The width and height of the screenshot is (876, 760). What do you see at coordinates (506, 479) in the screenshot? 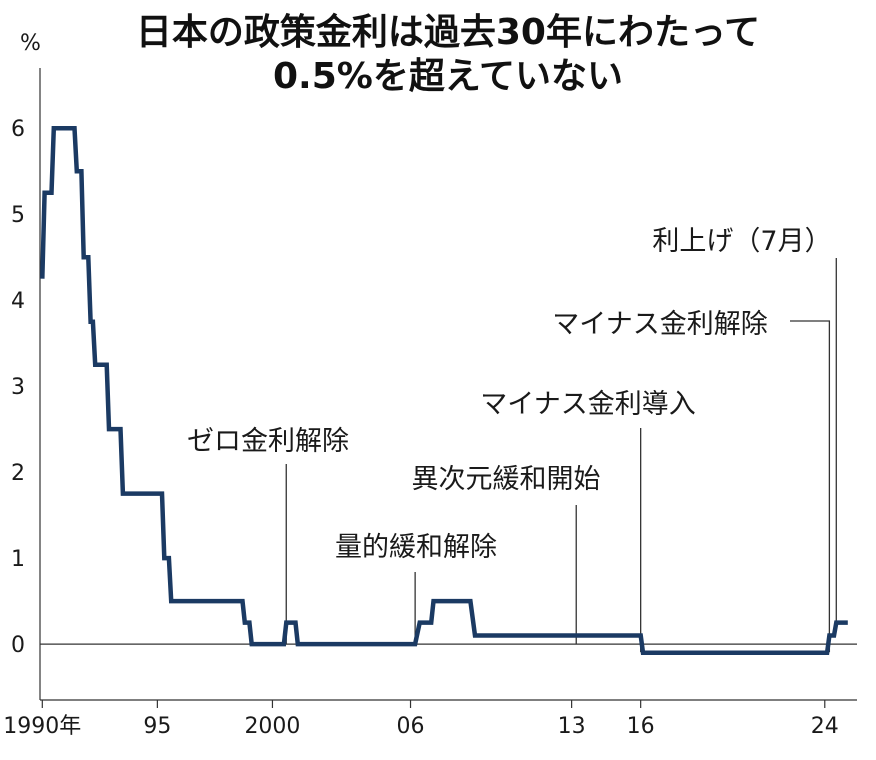
I see `annotation-label: 異次元緩和開始` at bounding box center [506, 479].